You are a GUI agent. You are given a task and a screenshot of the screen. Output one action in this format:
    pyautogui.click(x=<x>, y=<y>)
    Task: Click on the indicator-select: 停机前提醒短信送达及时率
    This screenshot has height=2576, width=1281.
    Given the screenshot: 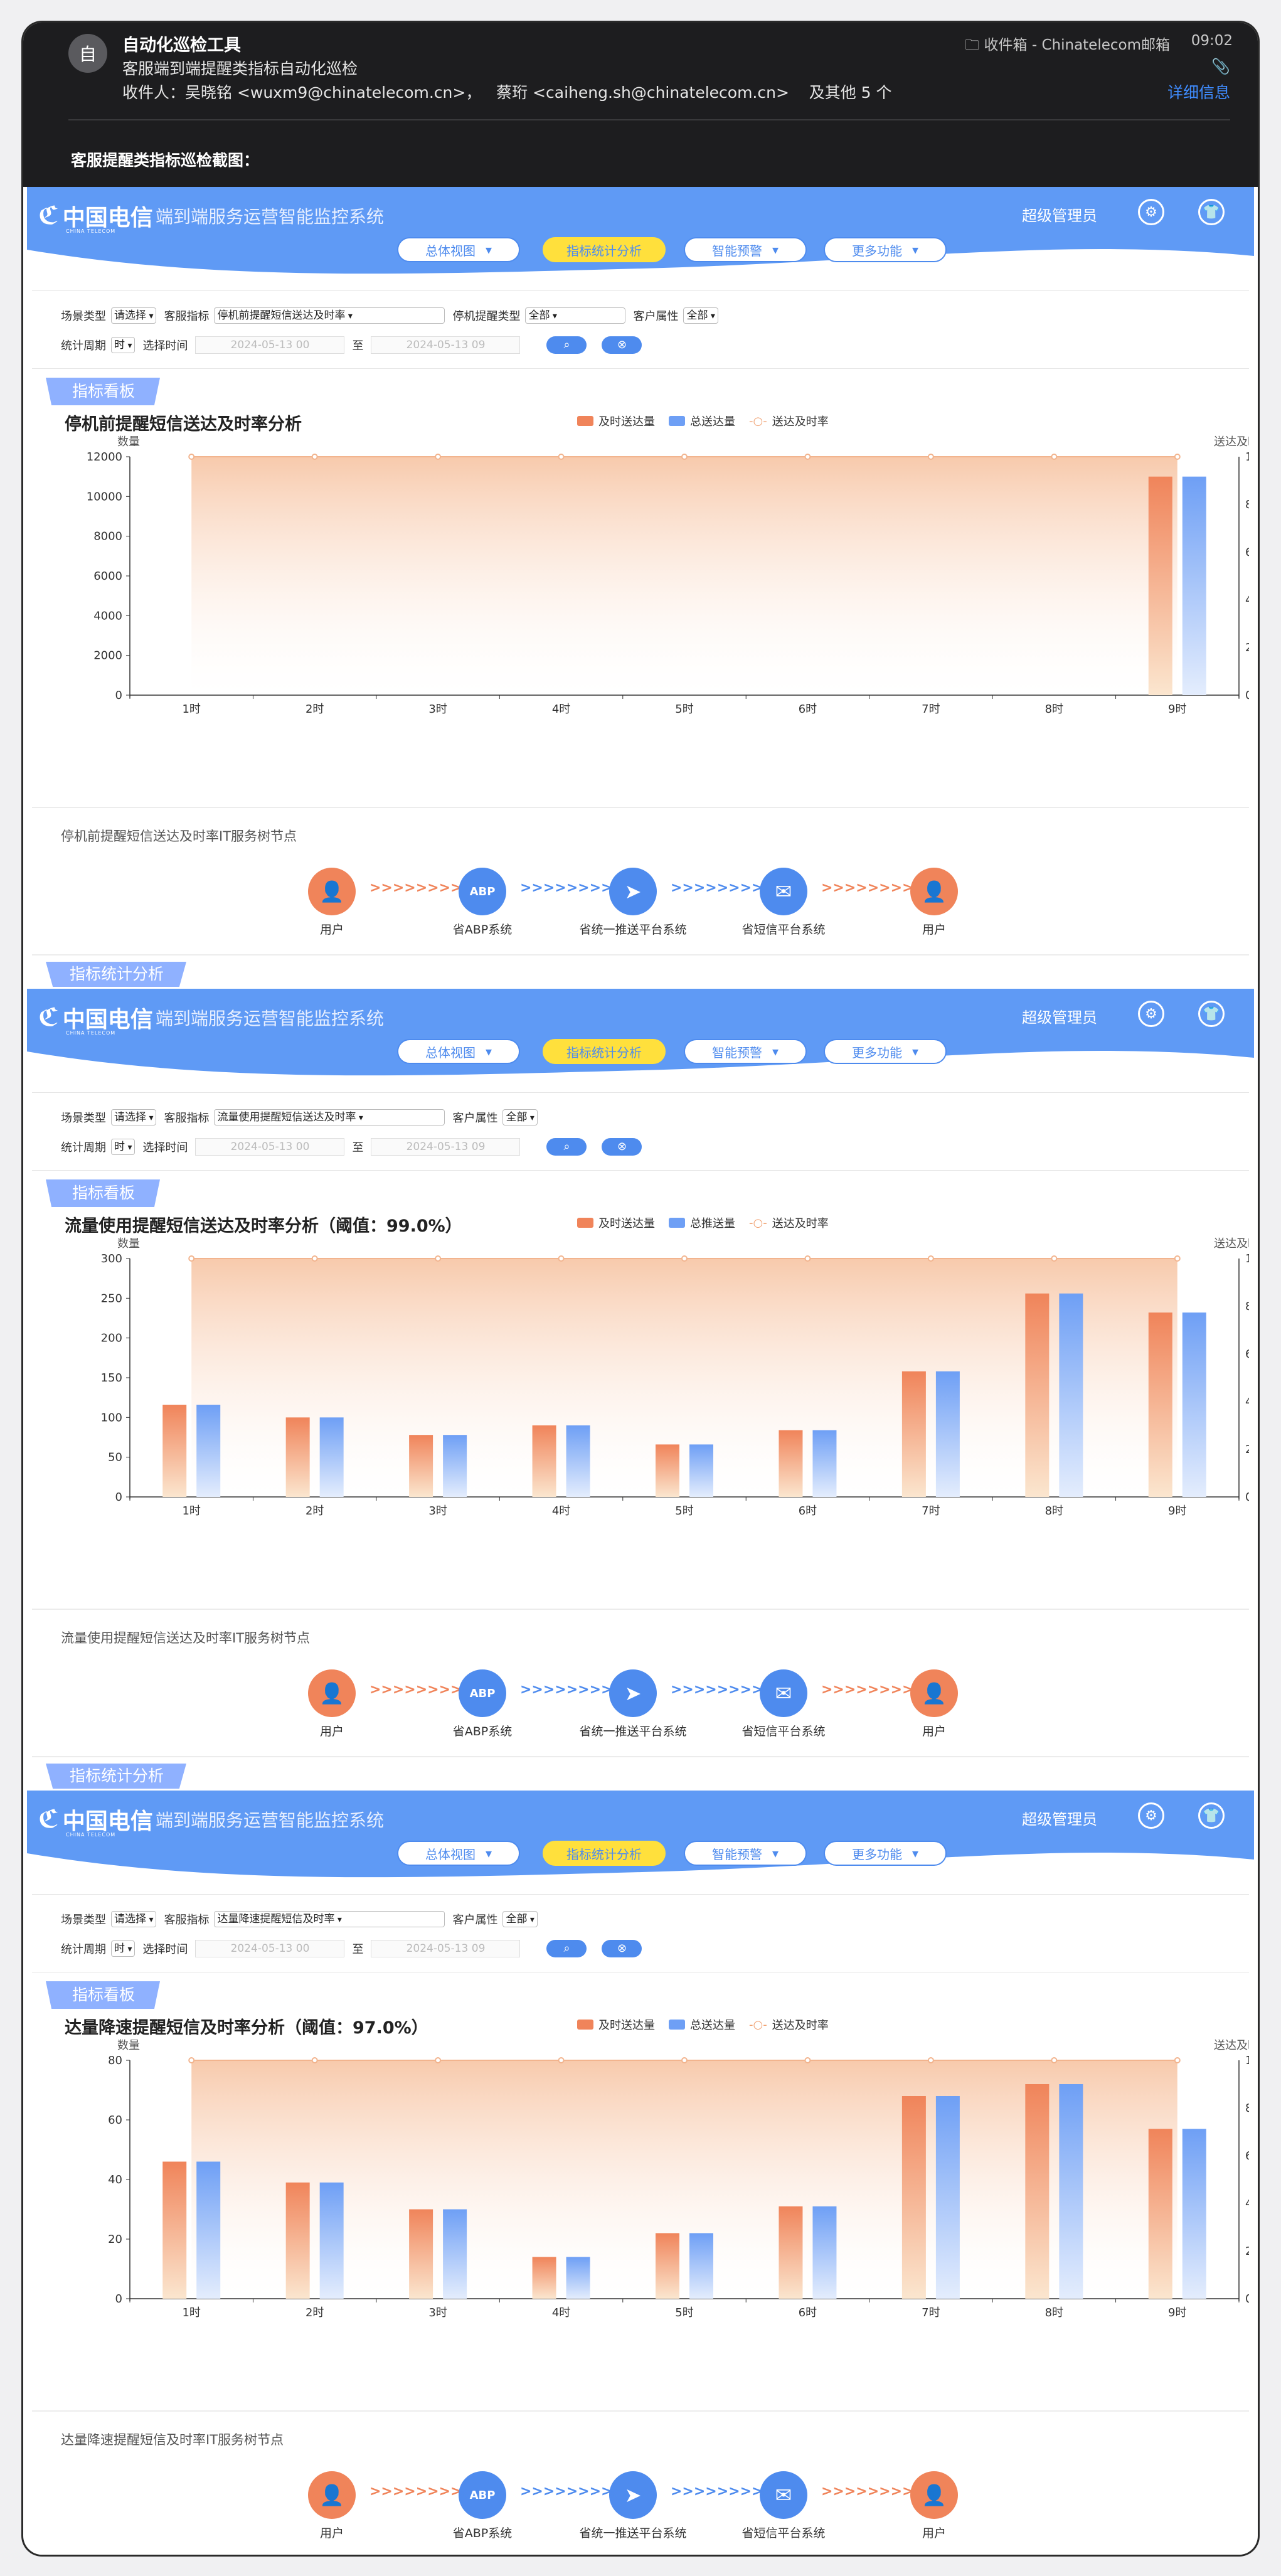 What is the action you would take?
    pyautogui.click(x=329, y=316)
    